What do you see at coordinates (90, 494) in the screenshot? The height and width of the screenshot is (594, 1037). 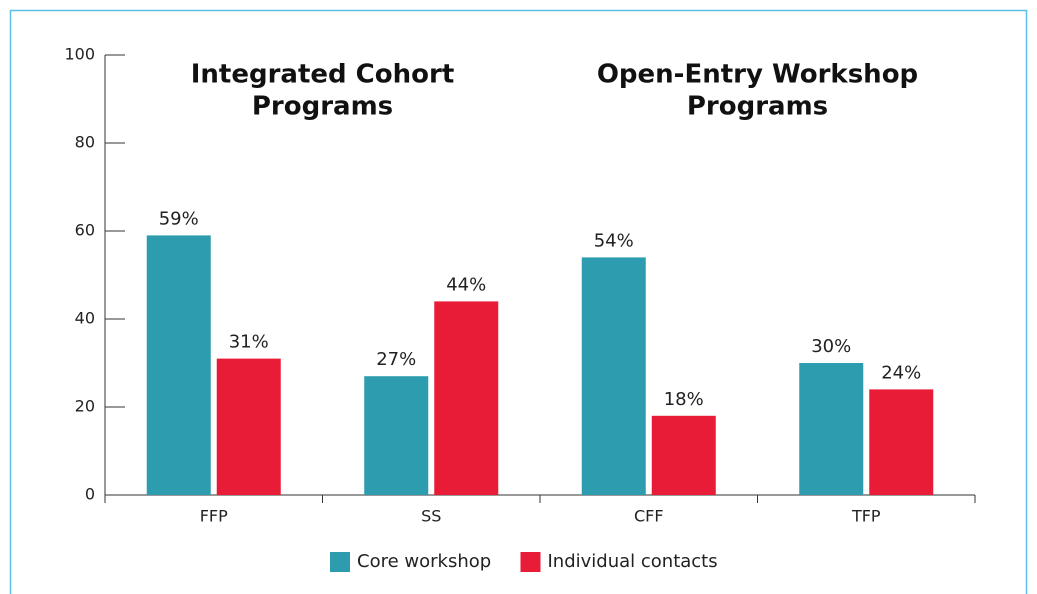 I see `y-tick-label: 0` at bounding box center [90, 494].